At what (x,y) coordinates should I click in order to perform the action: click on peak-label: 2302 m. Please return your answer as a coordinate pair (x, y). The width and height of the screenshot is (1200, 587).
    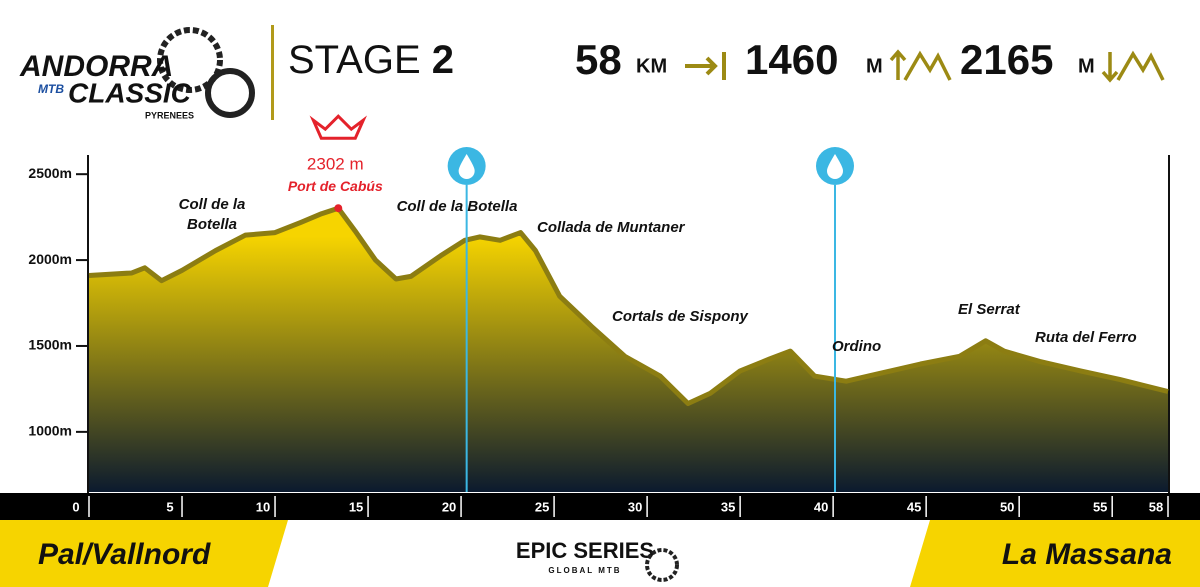
    Looking at the image, I should click on (335, 164).